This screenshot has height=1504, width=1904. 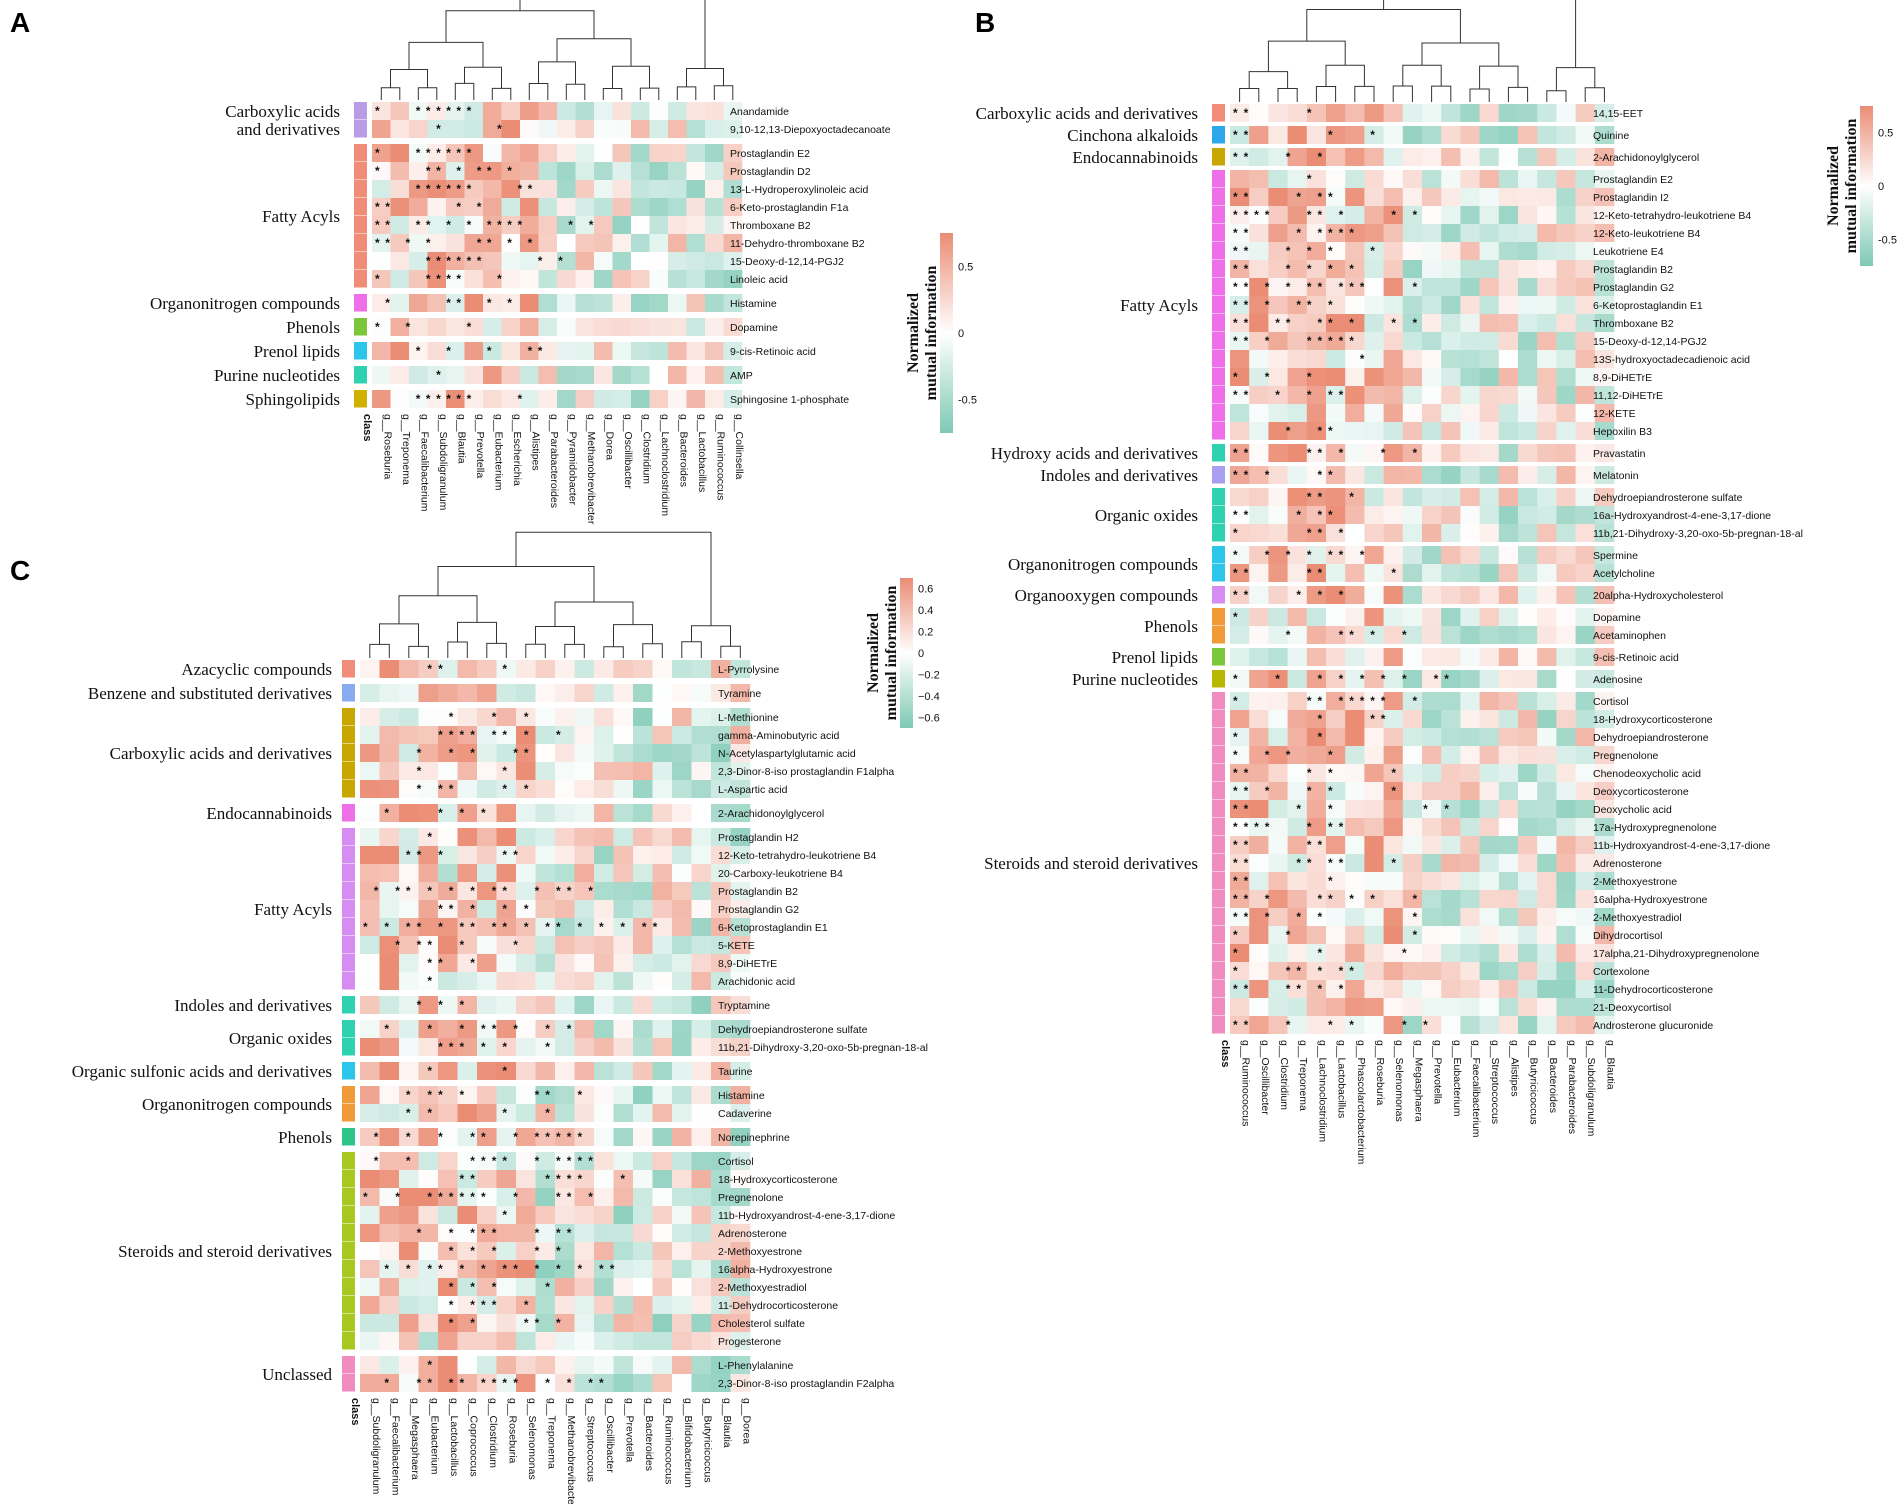 I want to click on metabolite-label: Prostaglandin G2, so click(x=1633, y=288).